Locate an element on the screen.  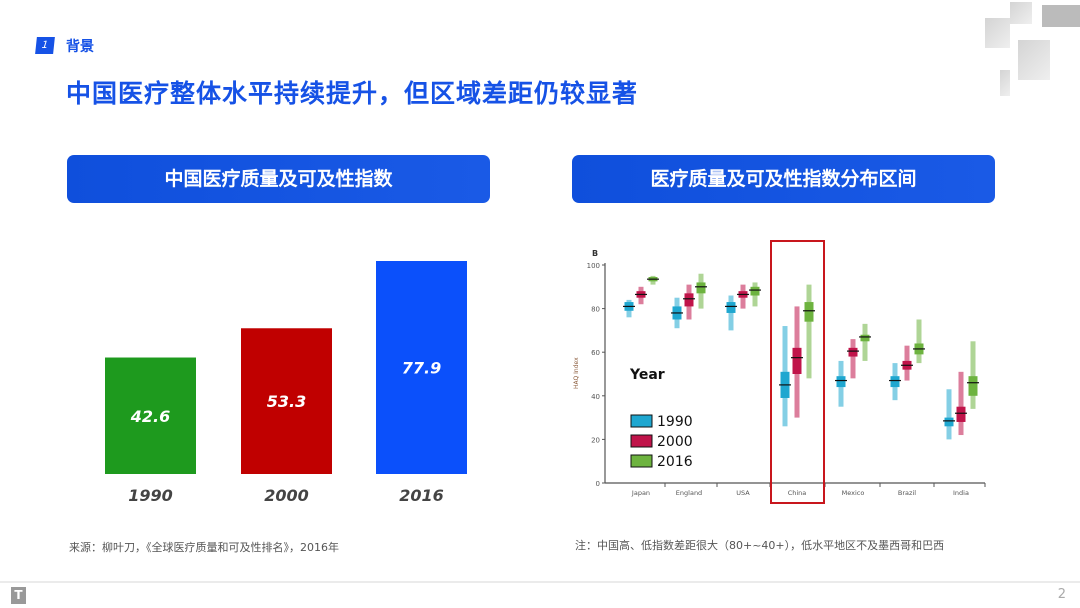
x-tick-label: India is located at coordinates (961, 493).